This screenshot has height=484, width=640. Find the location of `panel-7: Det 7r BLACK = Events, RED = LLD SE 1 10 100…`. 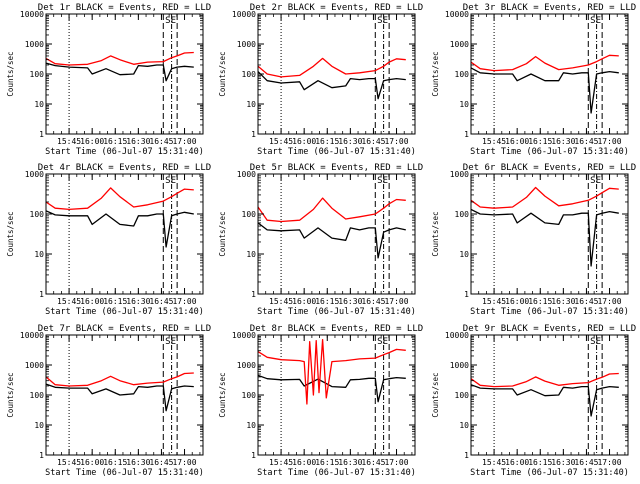

panel-7: Det 7r BLACK = Events, RED = LLD SE 1 10 100… is located at coordinates (108, 401).